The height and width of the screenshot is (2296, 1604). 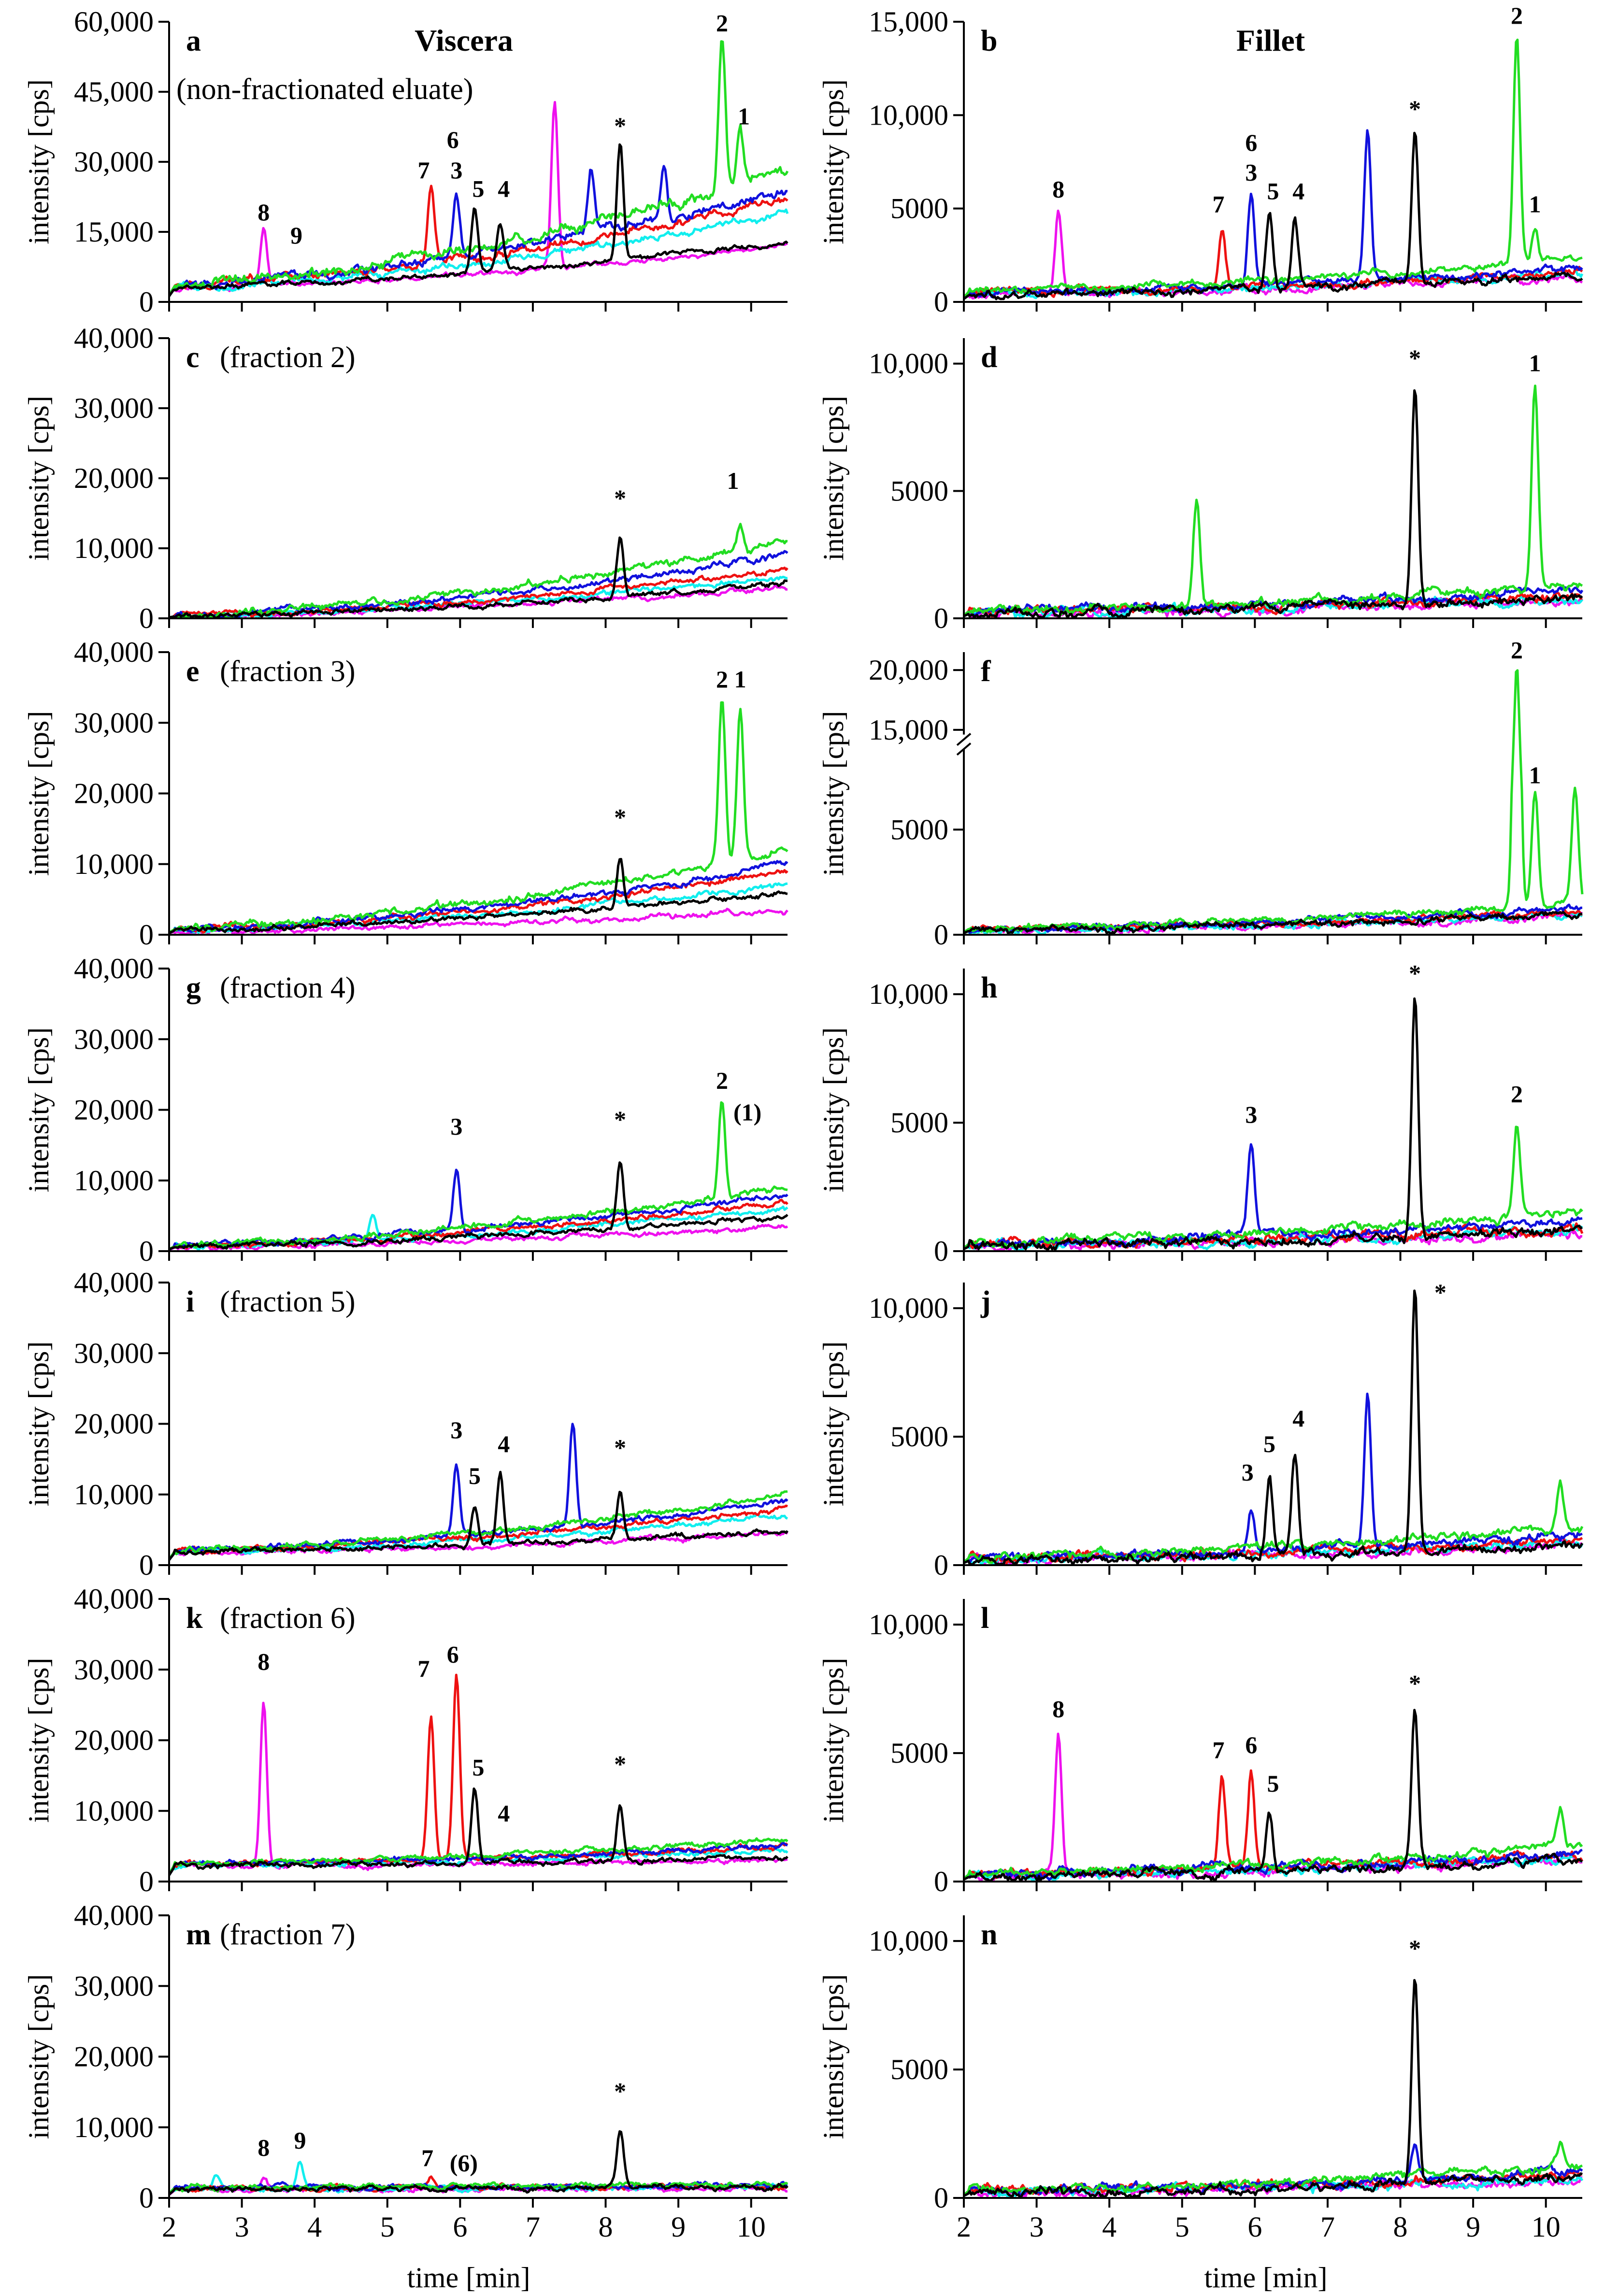 I want to click on y-tick-label-l-1: 5000, so click(x=919, y=1753).